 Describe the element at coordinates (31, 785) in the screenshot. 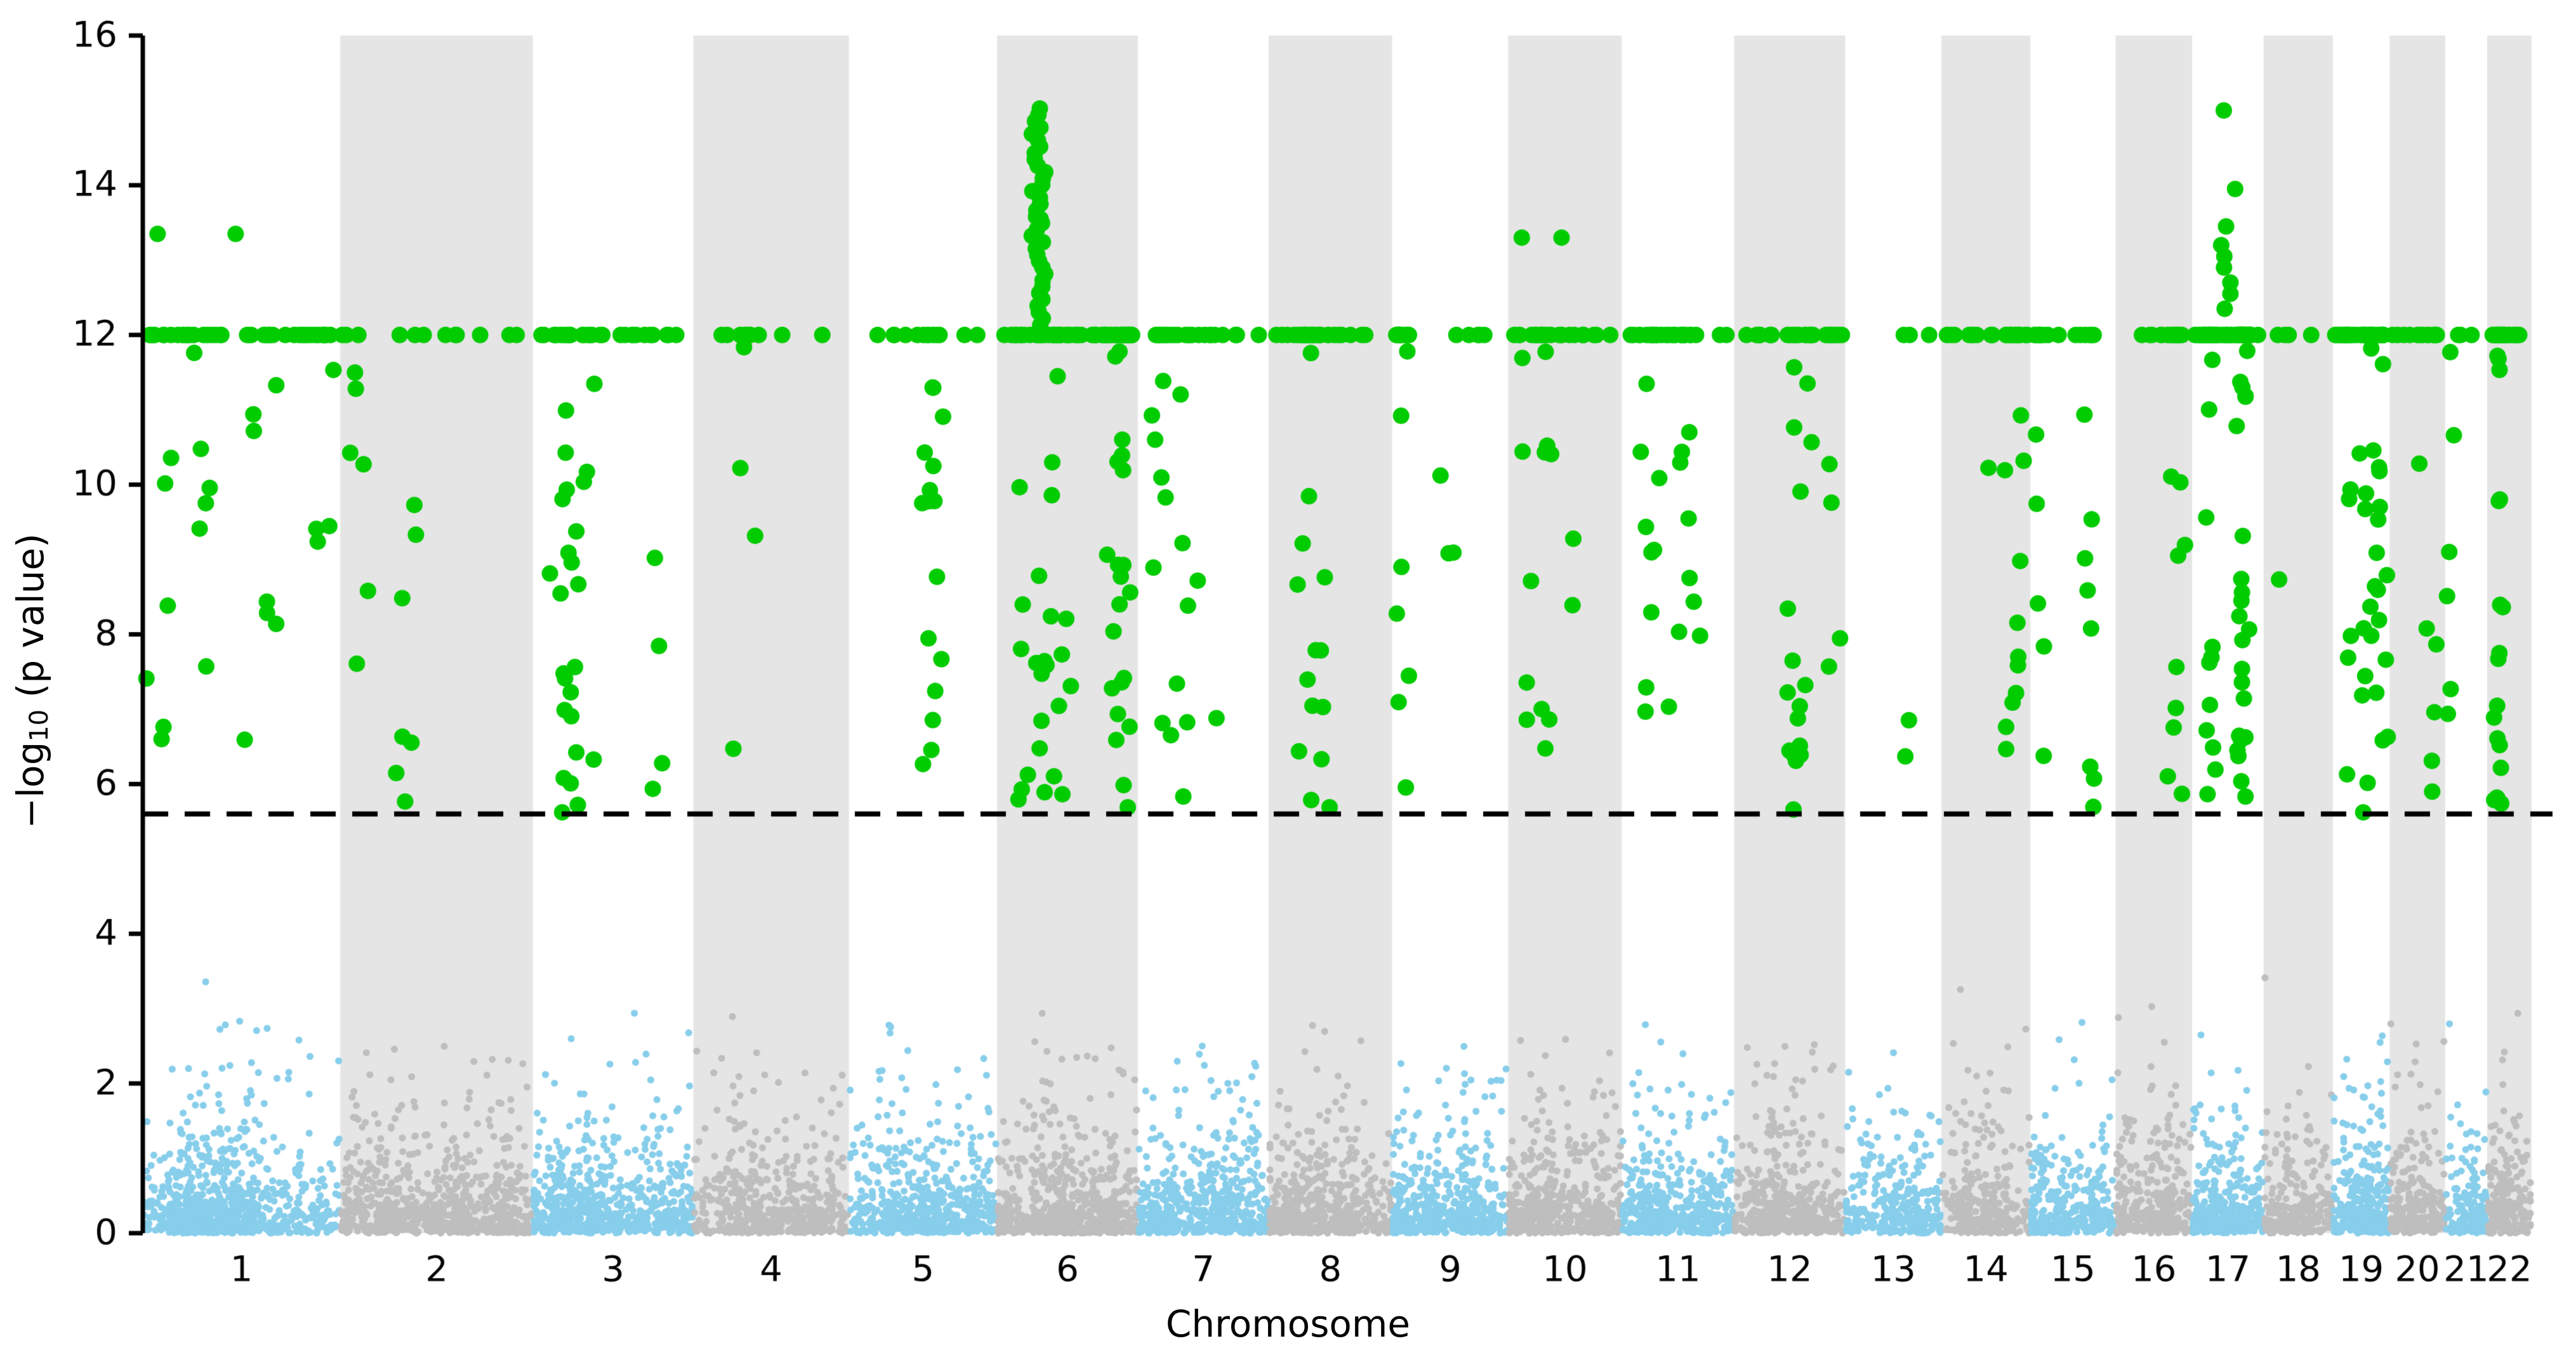

I see `y-axis-title-main: −log` at that location.